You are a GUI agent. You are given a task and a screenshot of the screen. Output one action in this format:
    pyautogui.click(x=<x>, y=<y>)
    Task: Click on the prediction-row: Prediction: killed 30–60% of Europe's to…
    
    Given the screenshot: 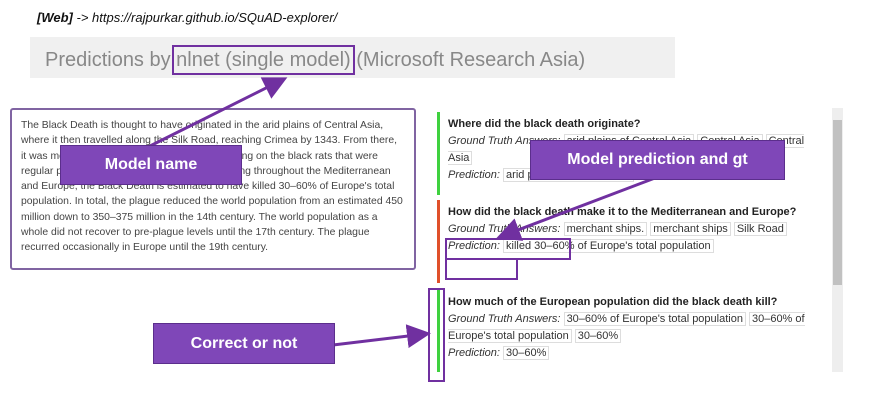 What is the action you would take?
    pyautogui.click(x=638, y=246)
    